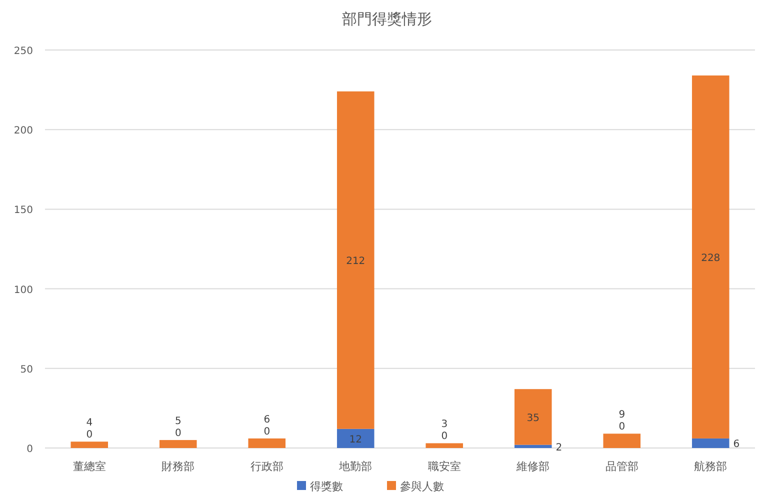  What do you see at coordinates (355, 466) in the screenshot?
I see `x-tick-label: 地勤部` at bounding box center [355, 466].